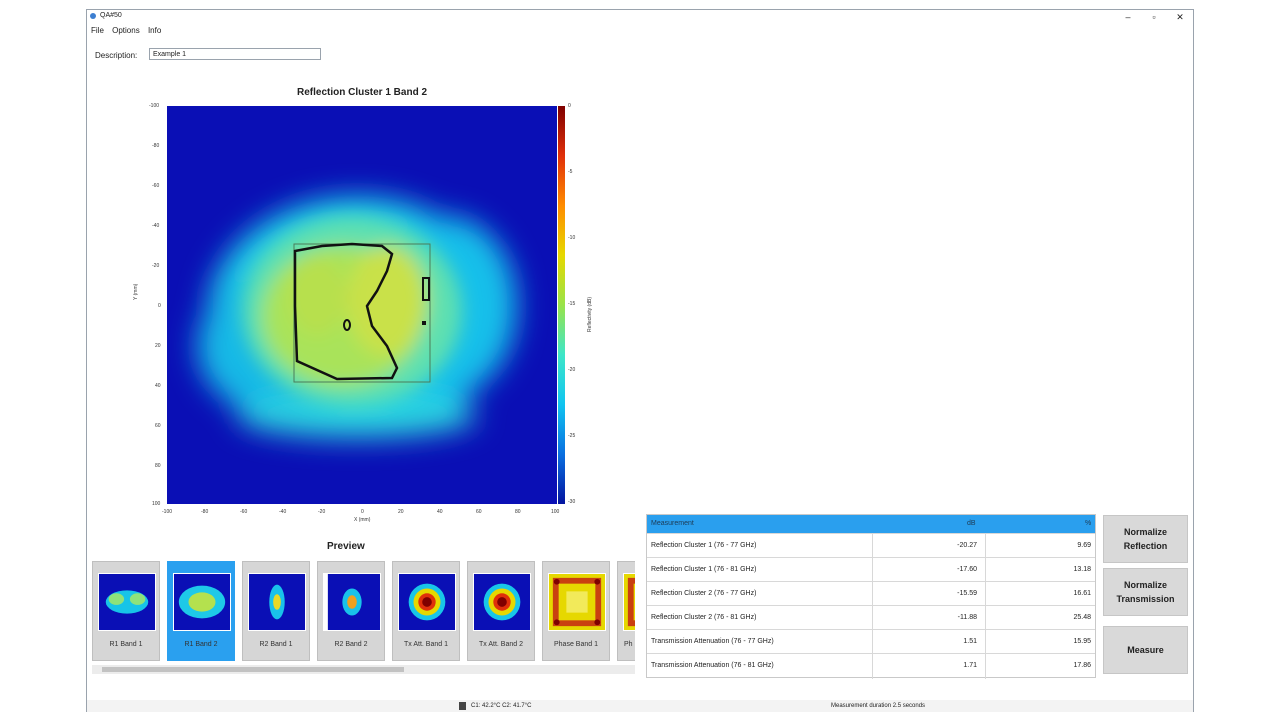 Image resolution: width=1280 pixels, height=720 pixels. I want to click on y-axis-title: Y (mm), so click(136, 291).